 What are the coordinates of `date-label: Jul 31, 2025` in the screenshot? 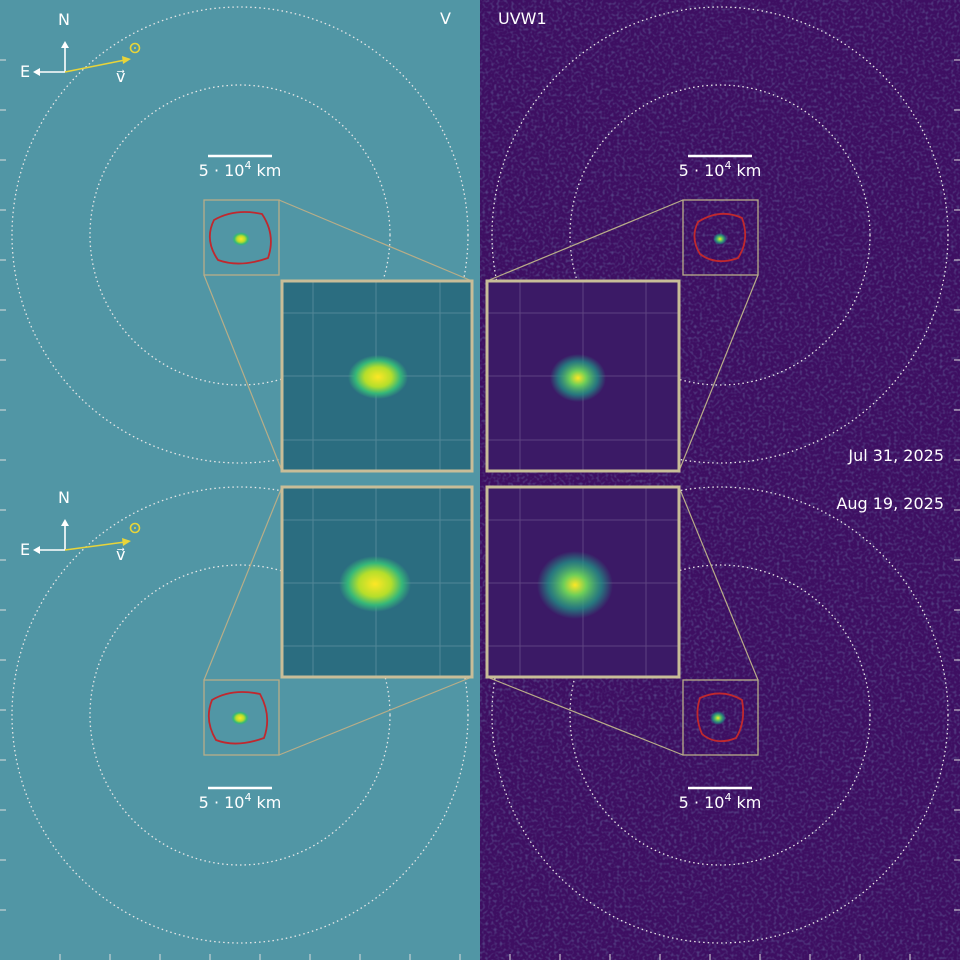 It's located at (895, 455).